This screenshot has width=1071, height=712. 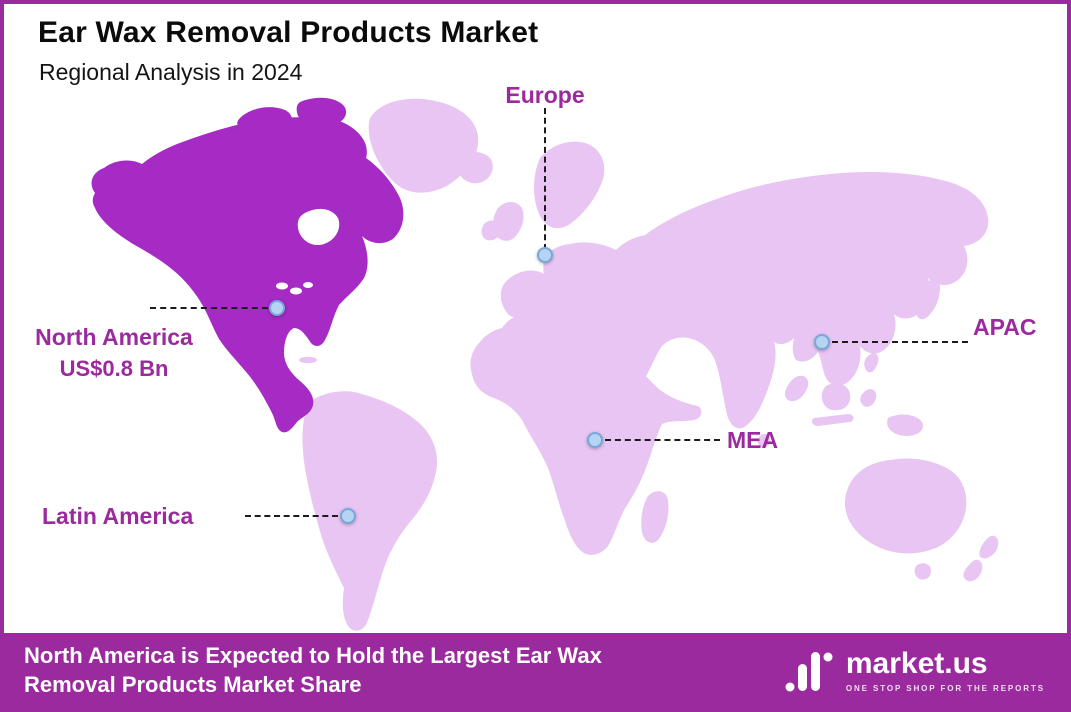 What do you see at coordinates (171, 72) in the screenshot?
I see `page-subtitle: Regional Analysis in 2024` at bounding box center [171, 72].